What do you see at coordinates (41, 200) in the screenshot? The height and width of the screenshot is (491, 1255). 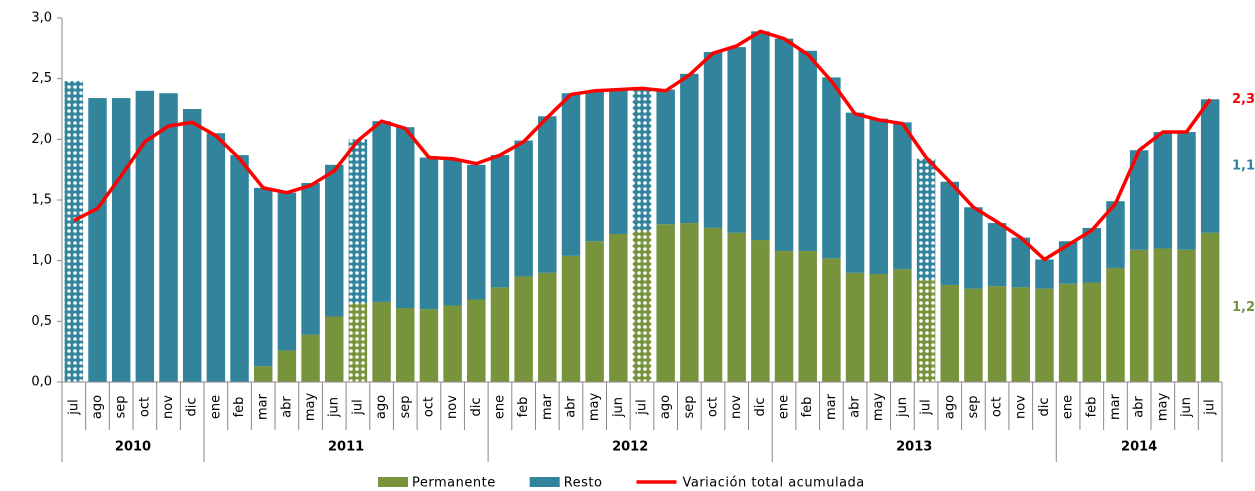 I see `y-tick-label: 1,5` at bounding box center [41, 200].